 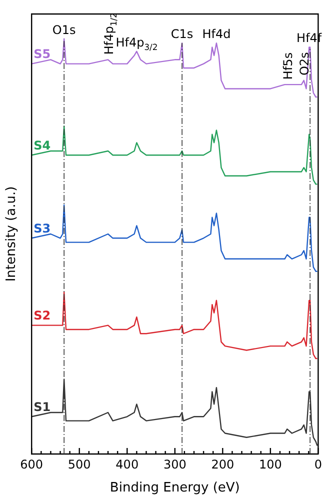 What do you see at coordinates (287, 66) in the screenshot?
I see `annotation: Hf5s` at bounding box center [287, 66].